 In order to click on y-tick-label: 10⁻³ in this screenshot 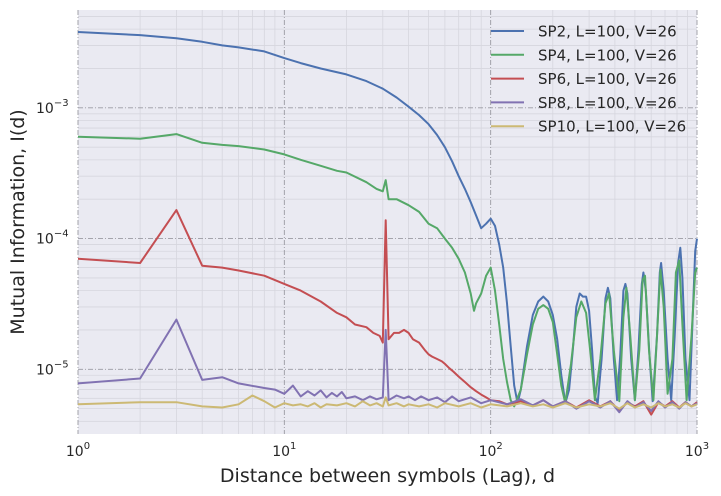, I will do `click(52, 107)`.